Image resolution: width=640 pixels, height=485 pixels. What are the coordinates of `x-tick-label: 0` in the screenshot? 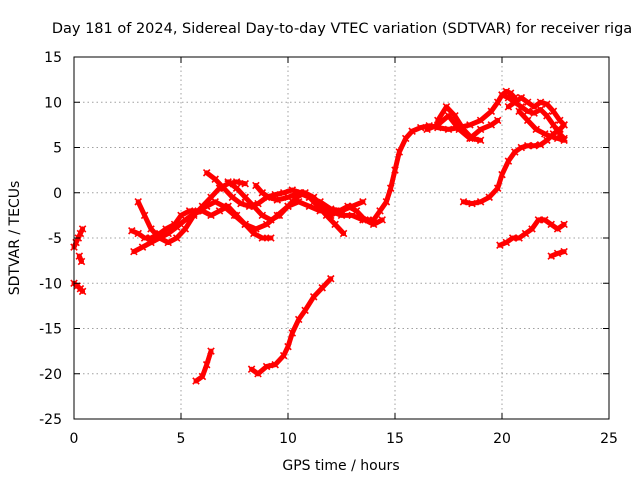 It's located at (74, 439).